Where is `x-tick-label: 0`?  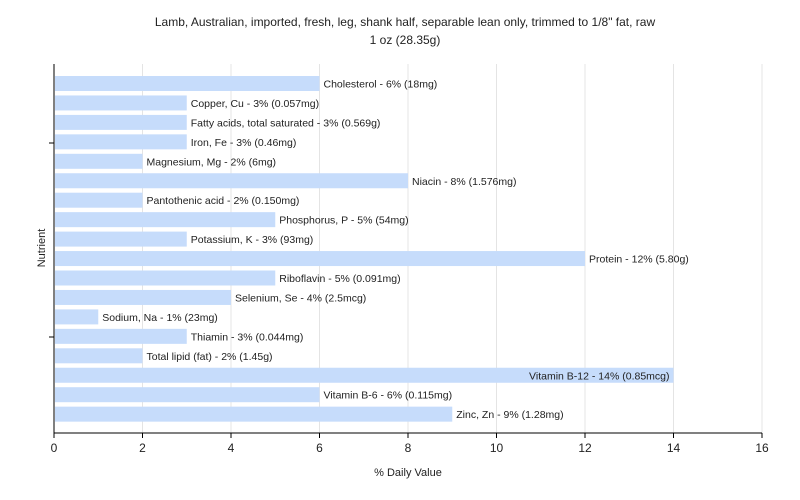 x-tick-label: 0 is located at coordinates (54, 448).